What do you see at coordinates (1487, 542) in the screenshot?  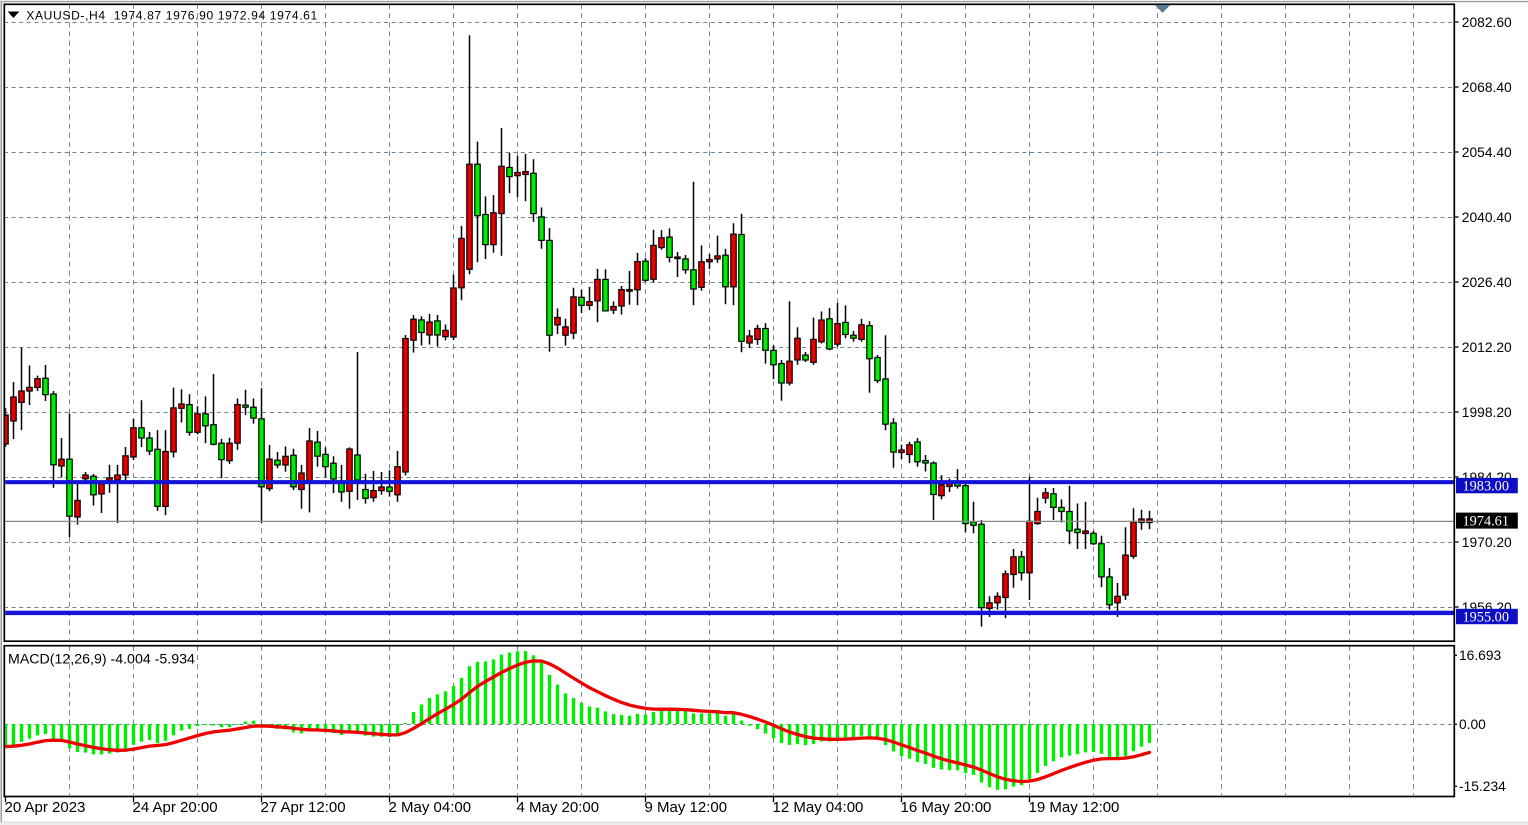 I see `svg-text: 1970.20` at bounding box center [1487, 542].